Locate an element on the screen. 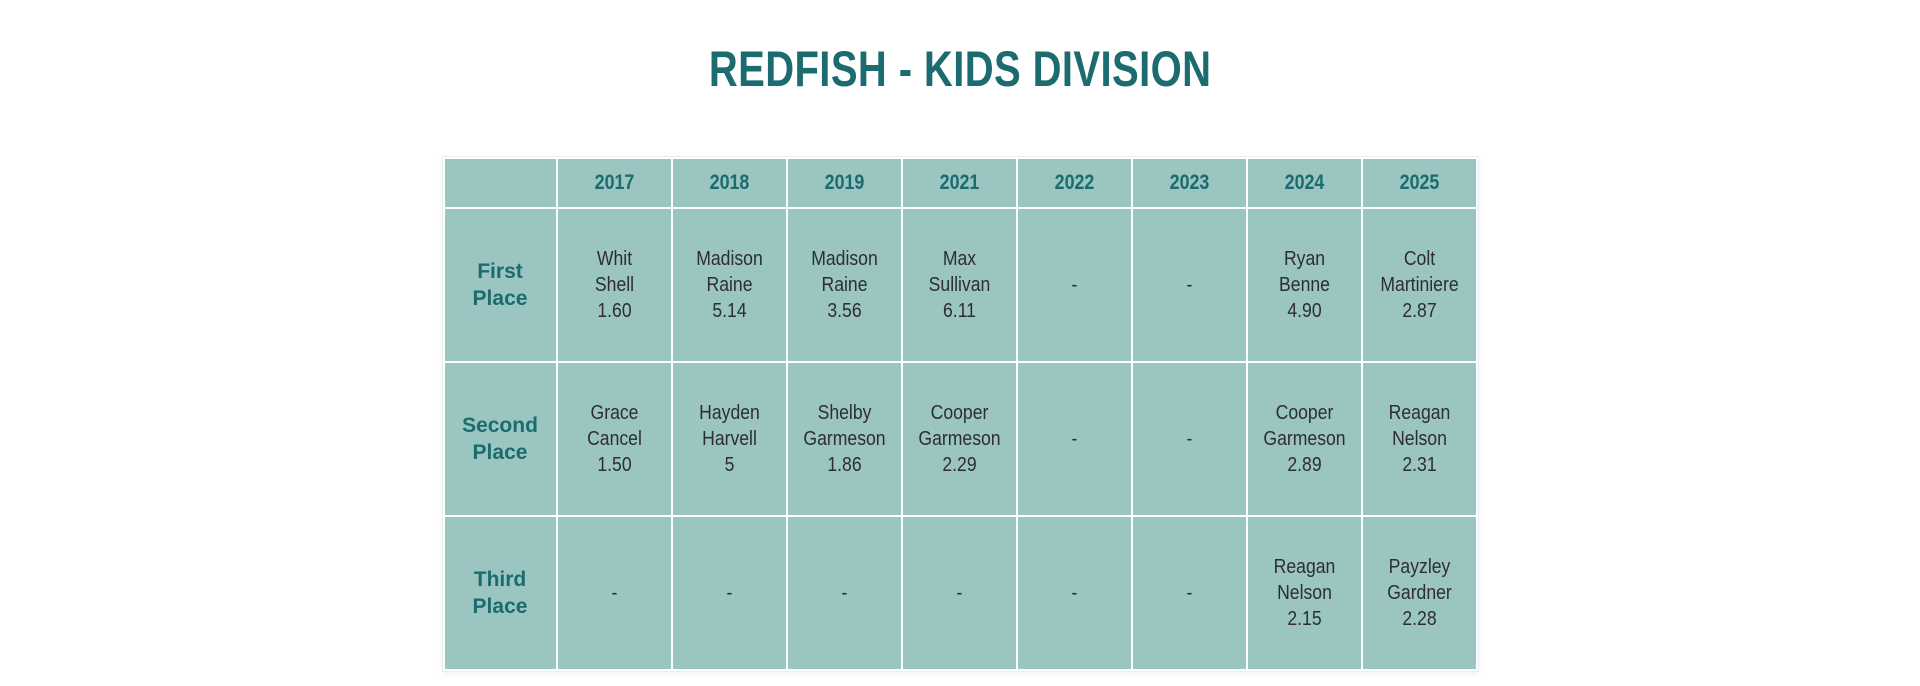  year-header-2023: 2023 is located at coordinates (1189, 183).